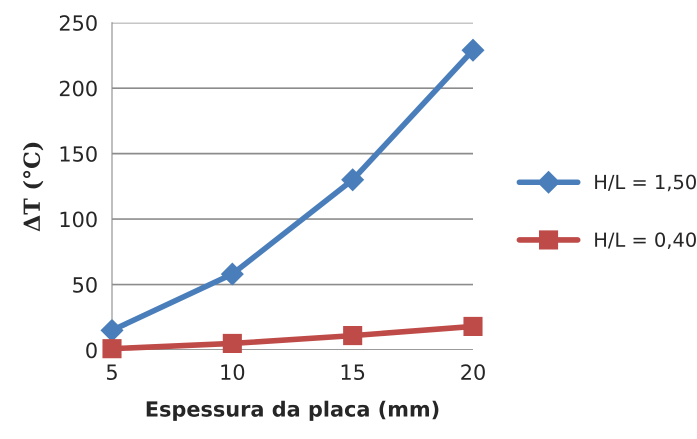  What do you see at coordinates (111, 372) in the screenshot?
I see `x-tick-label: 5` at bounding box center [111, 372].